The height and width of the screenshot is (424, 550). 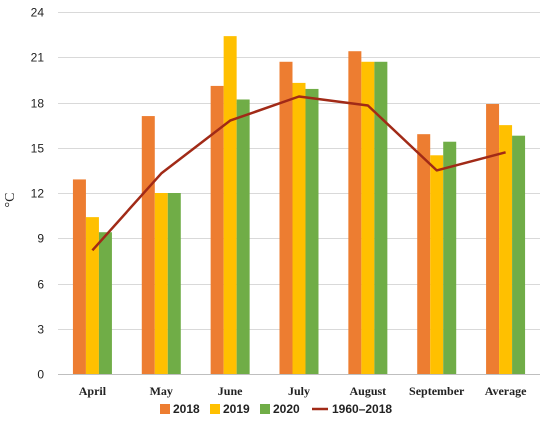 I want to click on bar-2018-april, so click(x=79, y=276).